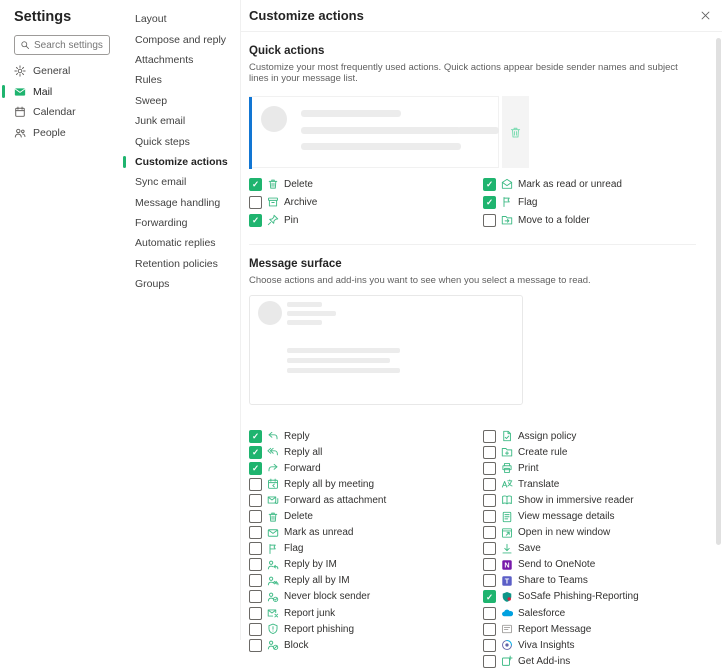 The image size is (722, 669). I want to click on sidebar-item: Mail, so click(60, 92).